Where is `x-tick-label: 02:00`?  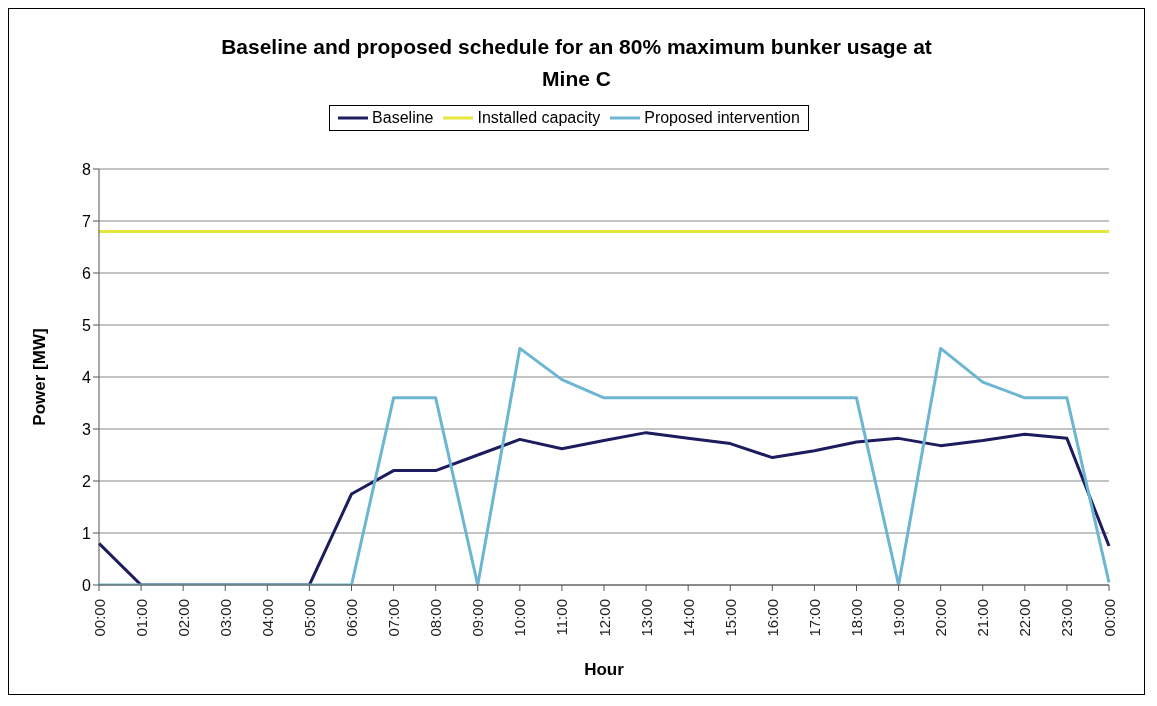 x-tick-label: 02:00 is located at coordinates (183, 618).